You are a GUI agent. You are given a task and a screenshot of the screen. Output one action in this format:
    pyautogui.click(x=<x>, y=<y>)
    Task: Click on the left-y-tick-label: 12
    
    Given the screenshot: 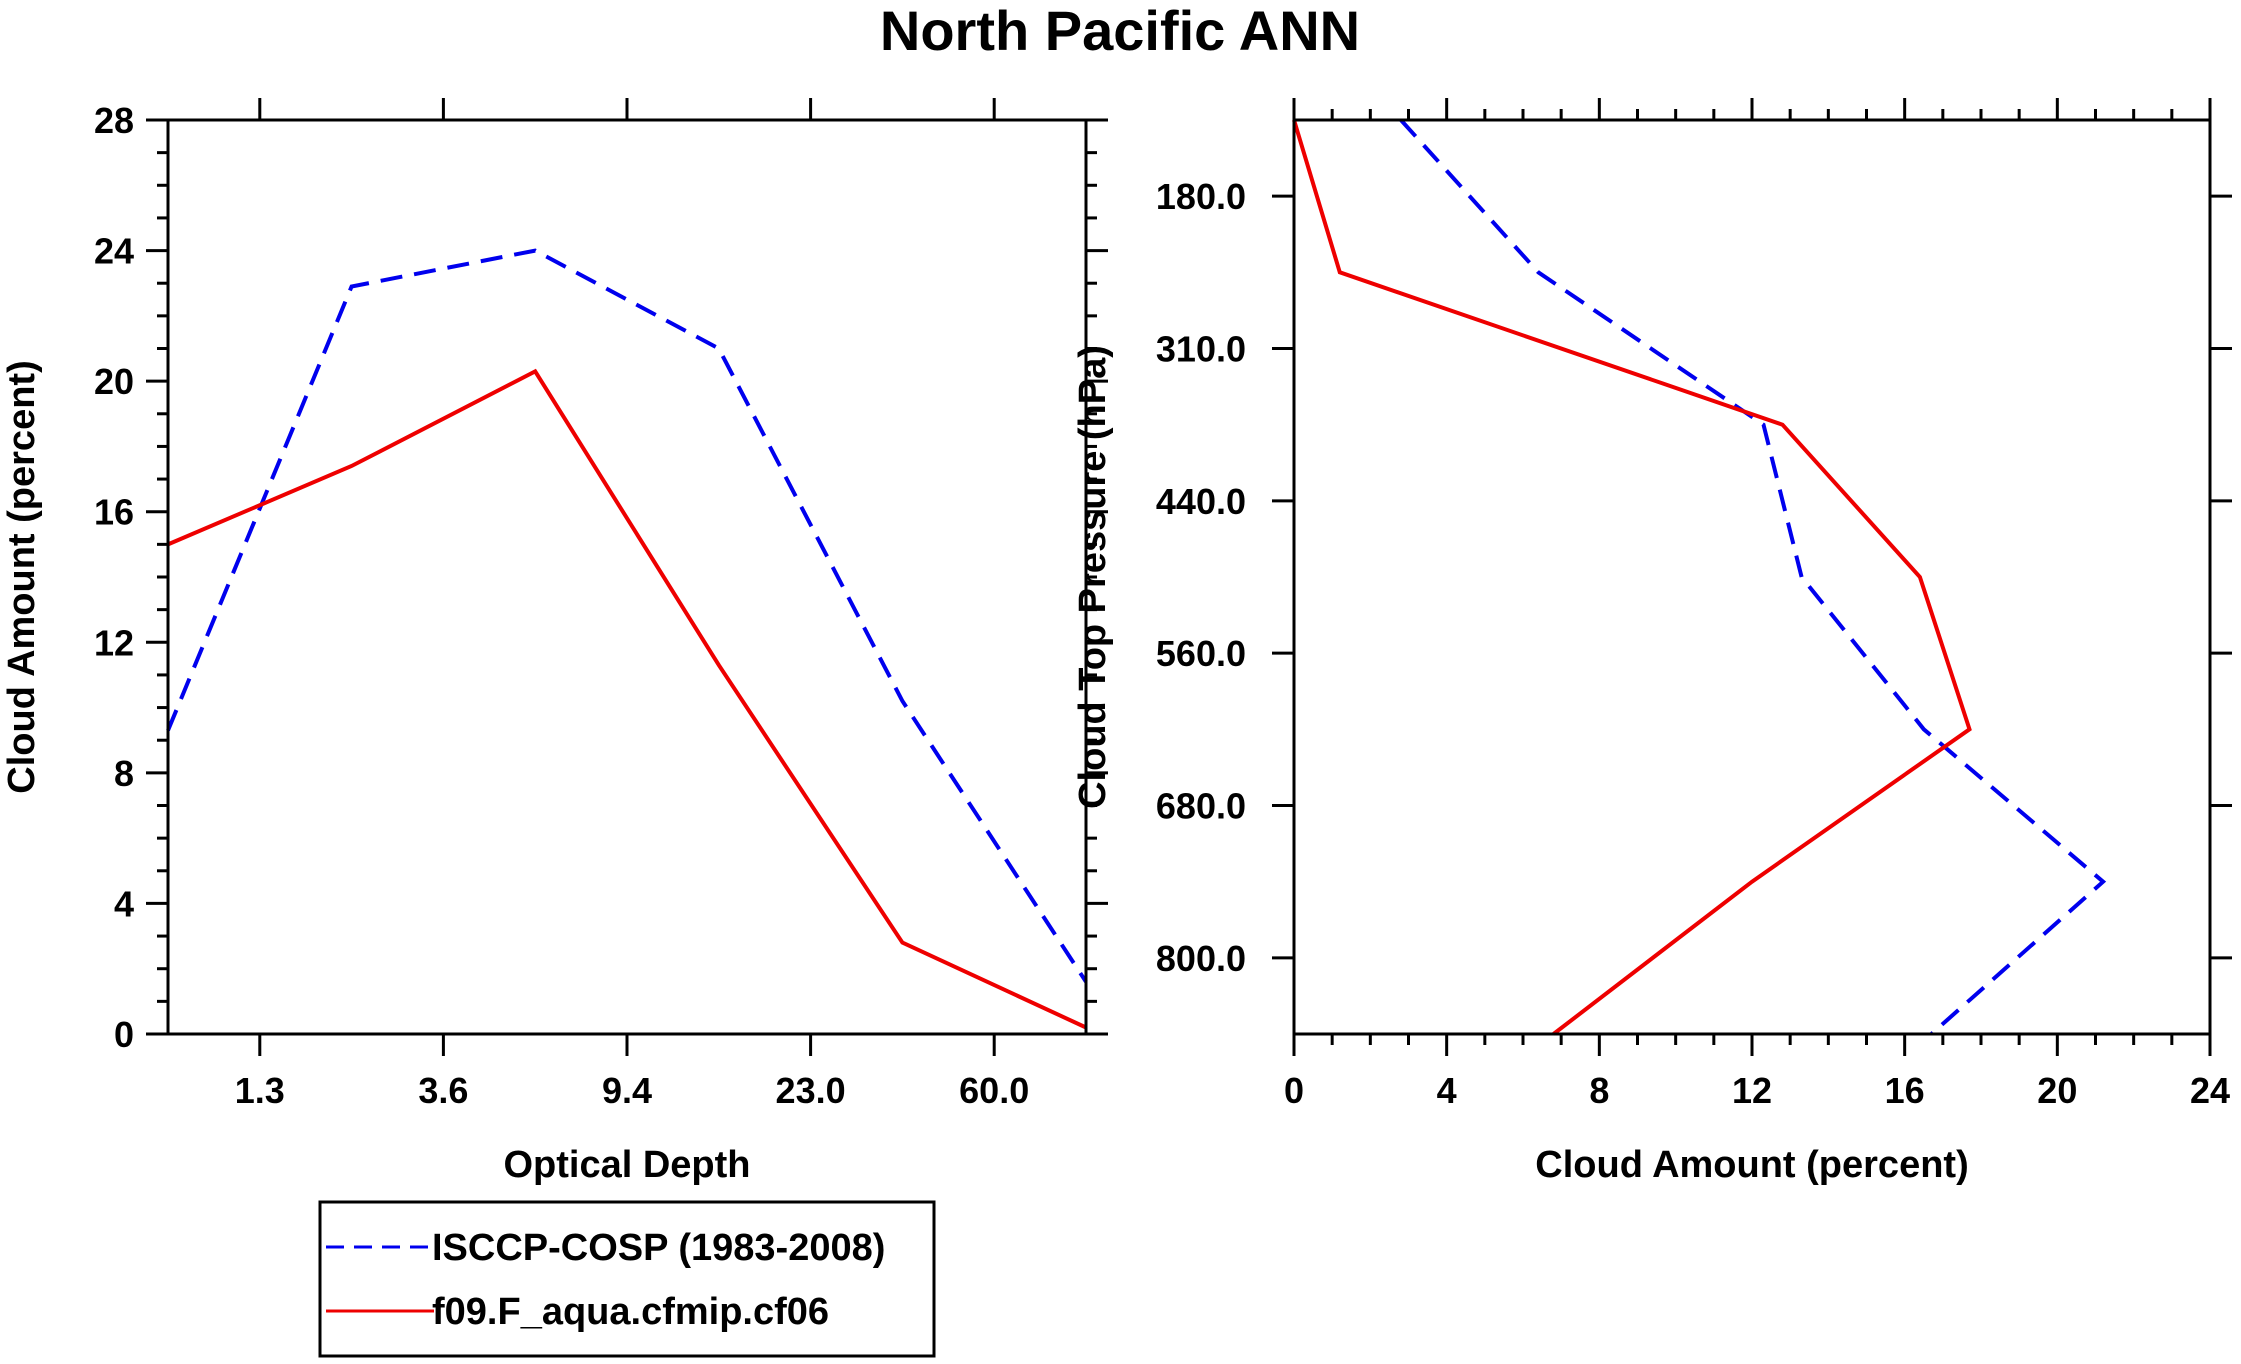 What is the action you would take?
    pyautogui.click(x=114, y=642)
    